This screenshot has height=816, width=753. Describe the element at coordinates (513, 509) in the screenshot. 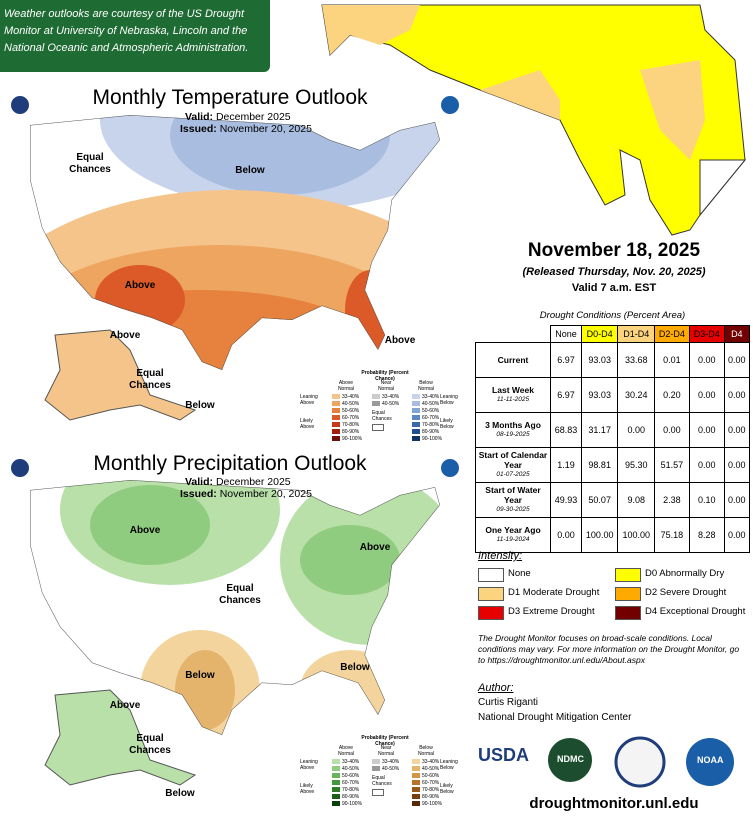

I see `row-date: 09-30-2025` at that location.